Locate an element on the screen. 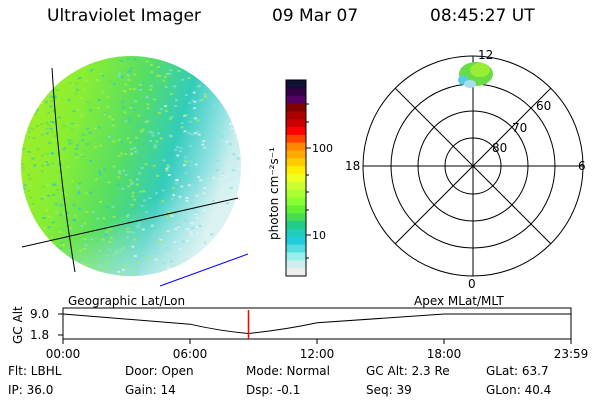 The width and height of the screenshot is (600, 400). timeline-axis-label: GC Alt is located at coordinates (18, 325).